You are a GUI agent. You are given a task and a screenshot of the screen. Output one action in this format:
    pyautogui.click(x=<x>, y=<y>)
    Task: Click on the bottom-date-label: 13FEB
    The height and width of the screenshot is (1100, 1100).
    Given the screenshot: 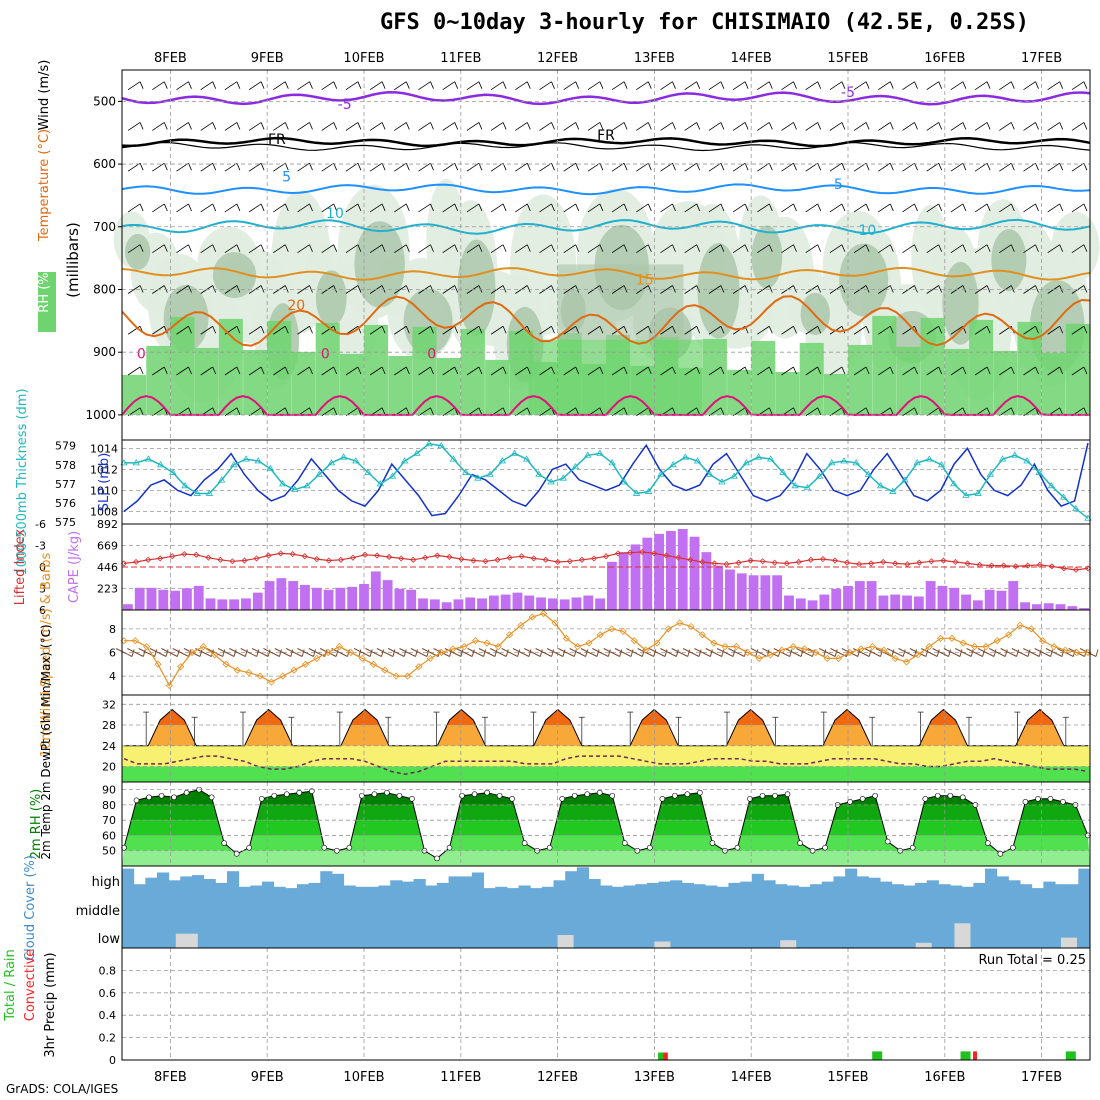 What is the action you would take?
    pyautogui.click(x=654, y=1077)
    